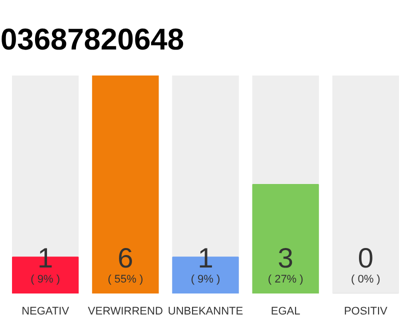 The height and width of the screenshot is (320, 410). Describe the element at coordinates (126, 280) in the screenshot. I see `annotation: ( 55% )` at that location.